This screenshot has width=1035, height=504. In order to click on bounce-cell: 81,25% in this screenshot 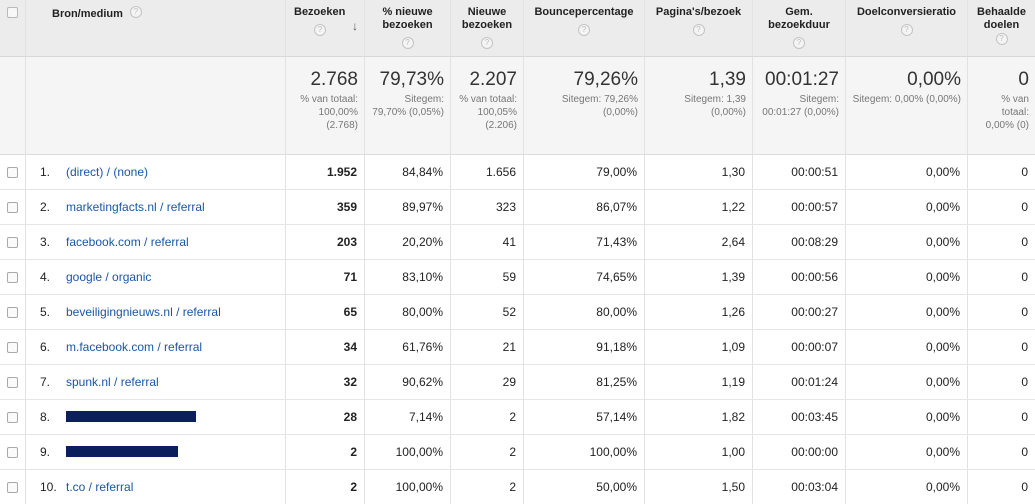, I will do `click(584, 382)`.